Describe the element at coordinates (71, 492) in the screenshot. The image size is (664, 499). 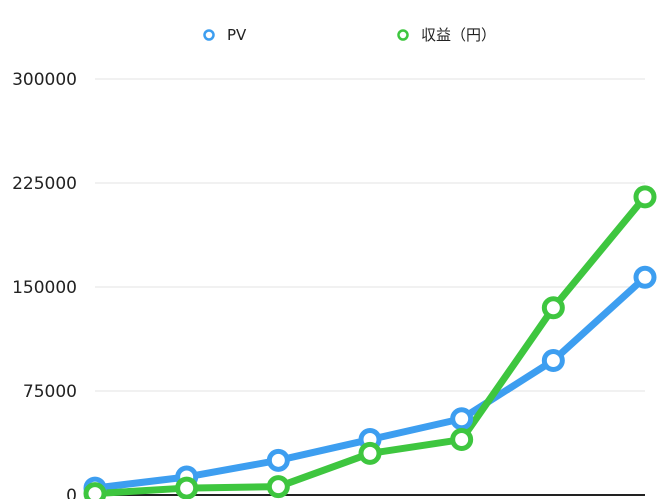
I see `y-tick-label: 0` at that location.